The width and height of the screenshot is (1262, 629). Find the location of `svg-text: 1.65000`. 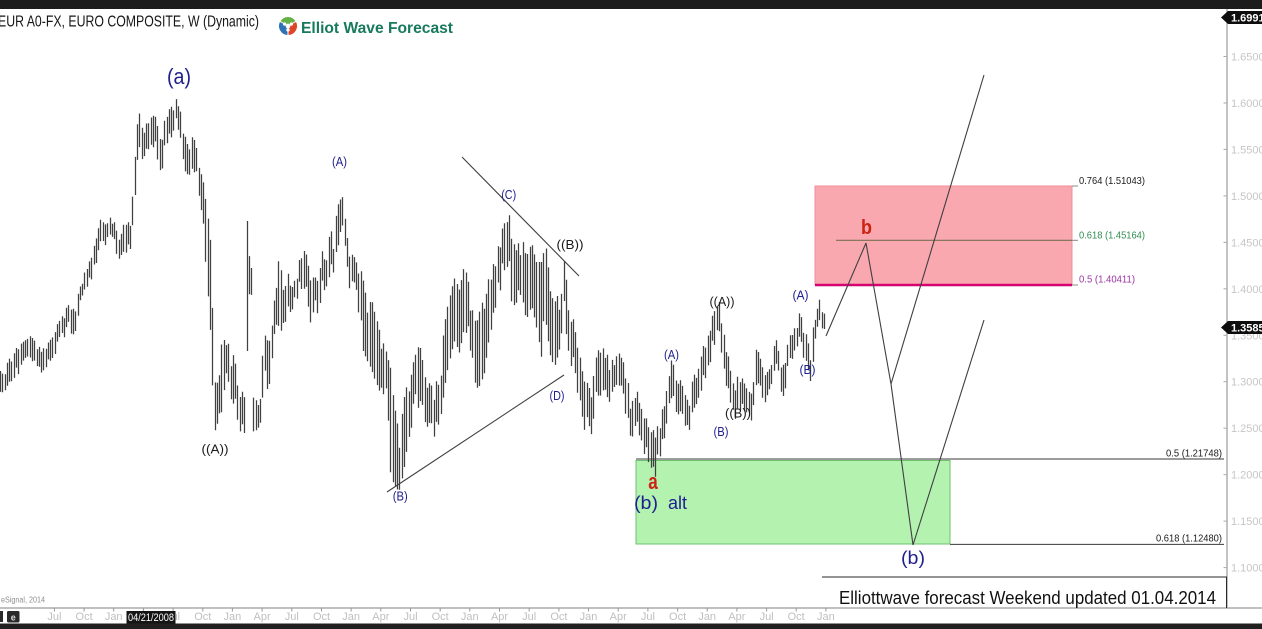

svg-text: 1.65000 is located at coordinates (1246, 58).